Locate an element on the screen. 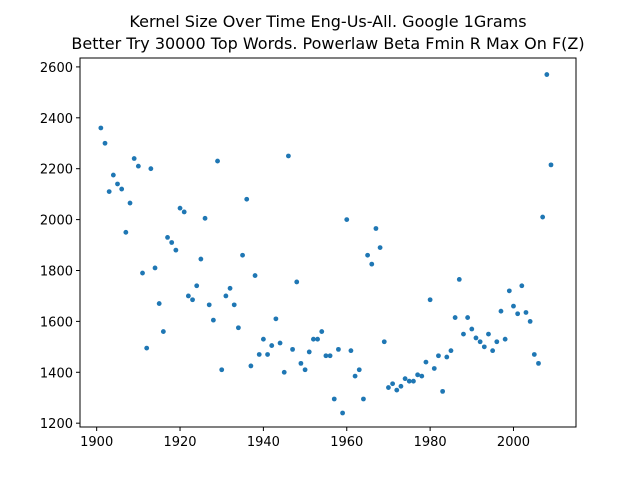 The image size is (640, 480). y-tick-label: 1400 is located at coordinates (56, 373).